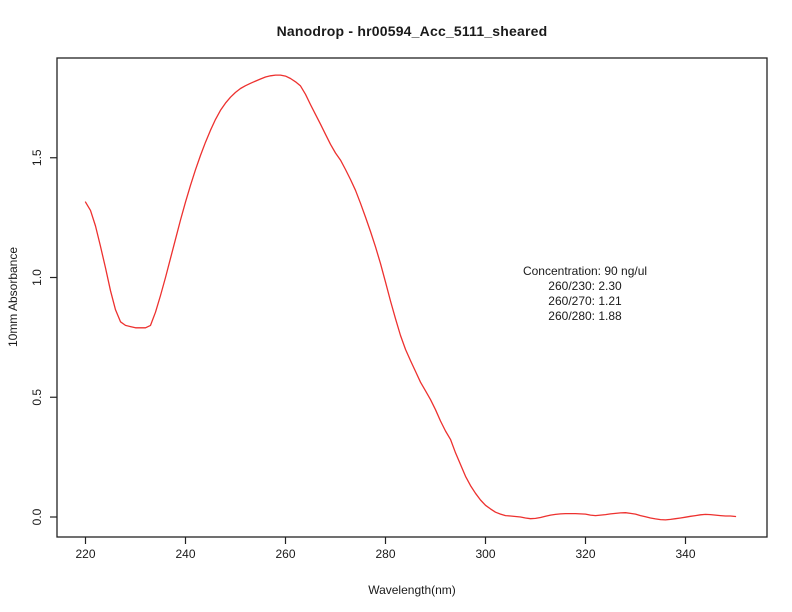 This screenshot has width=792, height=612. What do you see at coordinates (13, 297) in the screenshot?
I see `y-axis-label: 10mm Absorbance` at bounding box center [13, 297].